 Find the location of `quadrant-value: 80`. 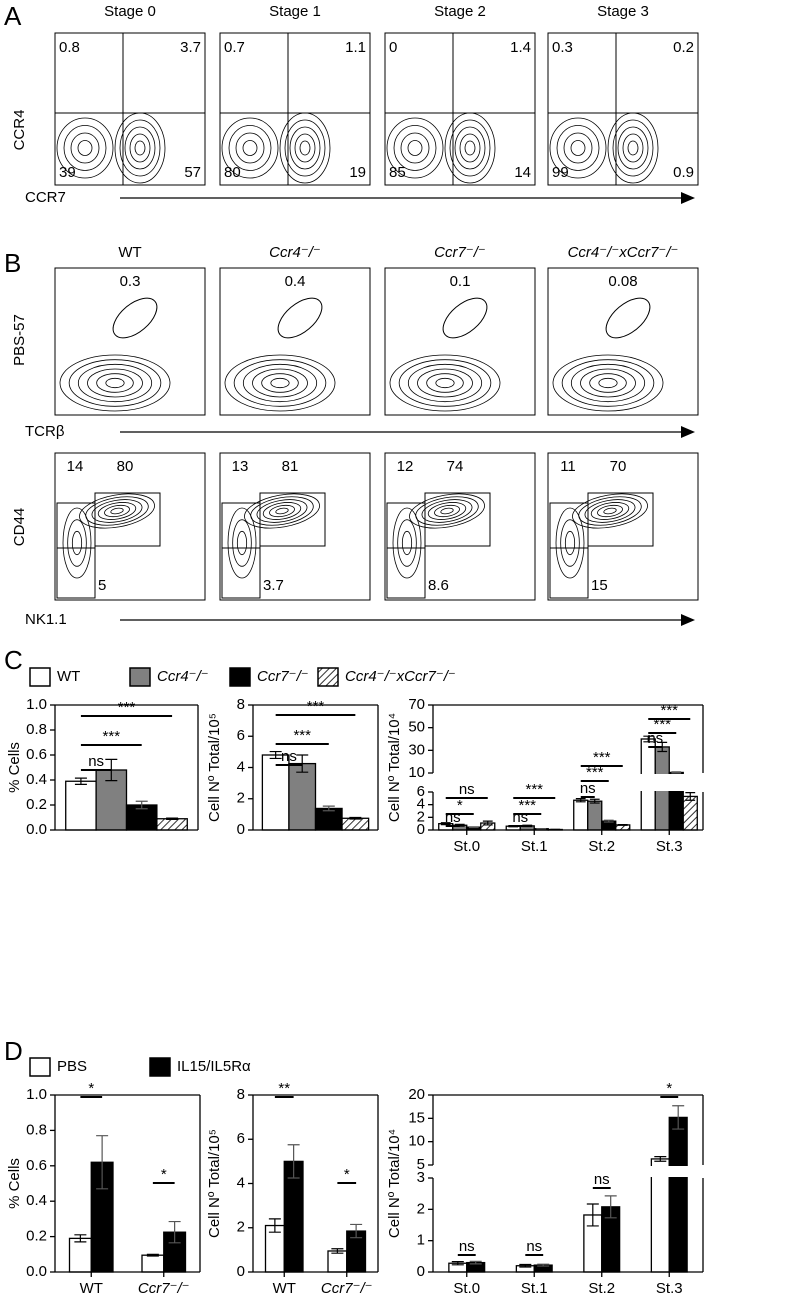

quadrant-value: 80 is located at coordinates (232, 172).